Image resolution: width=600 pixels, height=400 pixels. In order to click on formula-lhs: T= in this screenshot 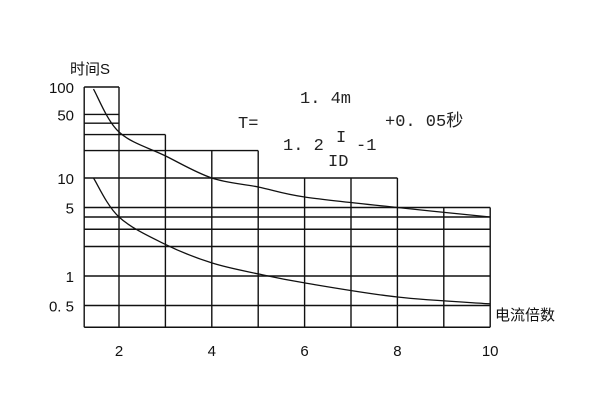, I will do `click(248, 124)`.